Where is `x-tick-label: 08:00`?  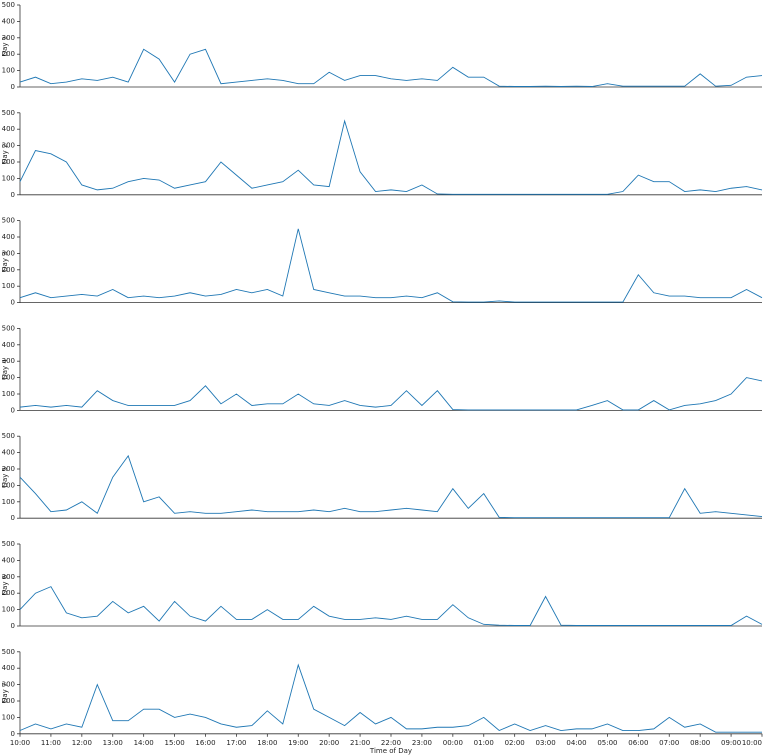
x-tick-label: 08:00 is located at coordinates (700, 743).